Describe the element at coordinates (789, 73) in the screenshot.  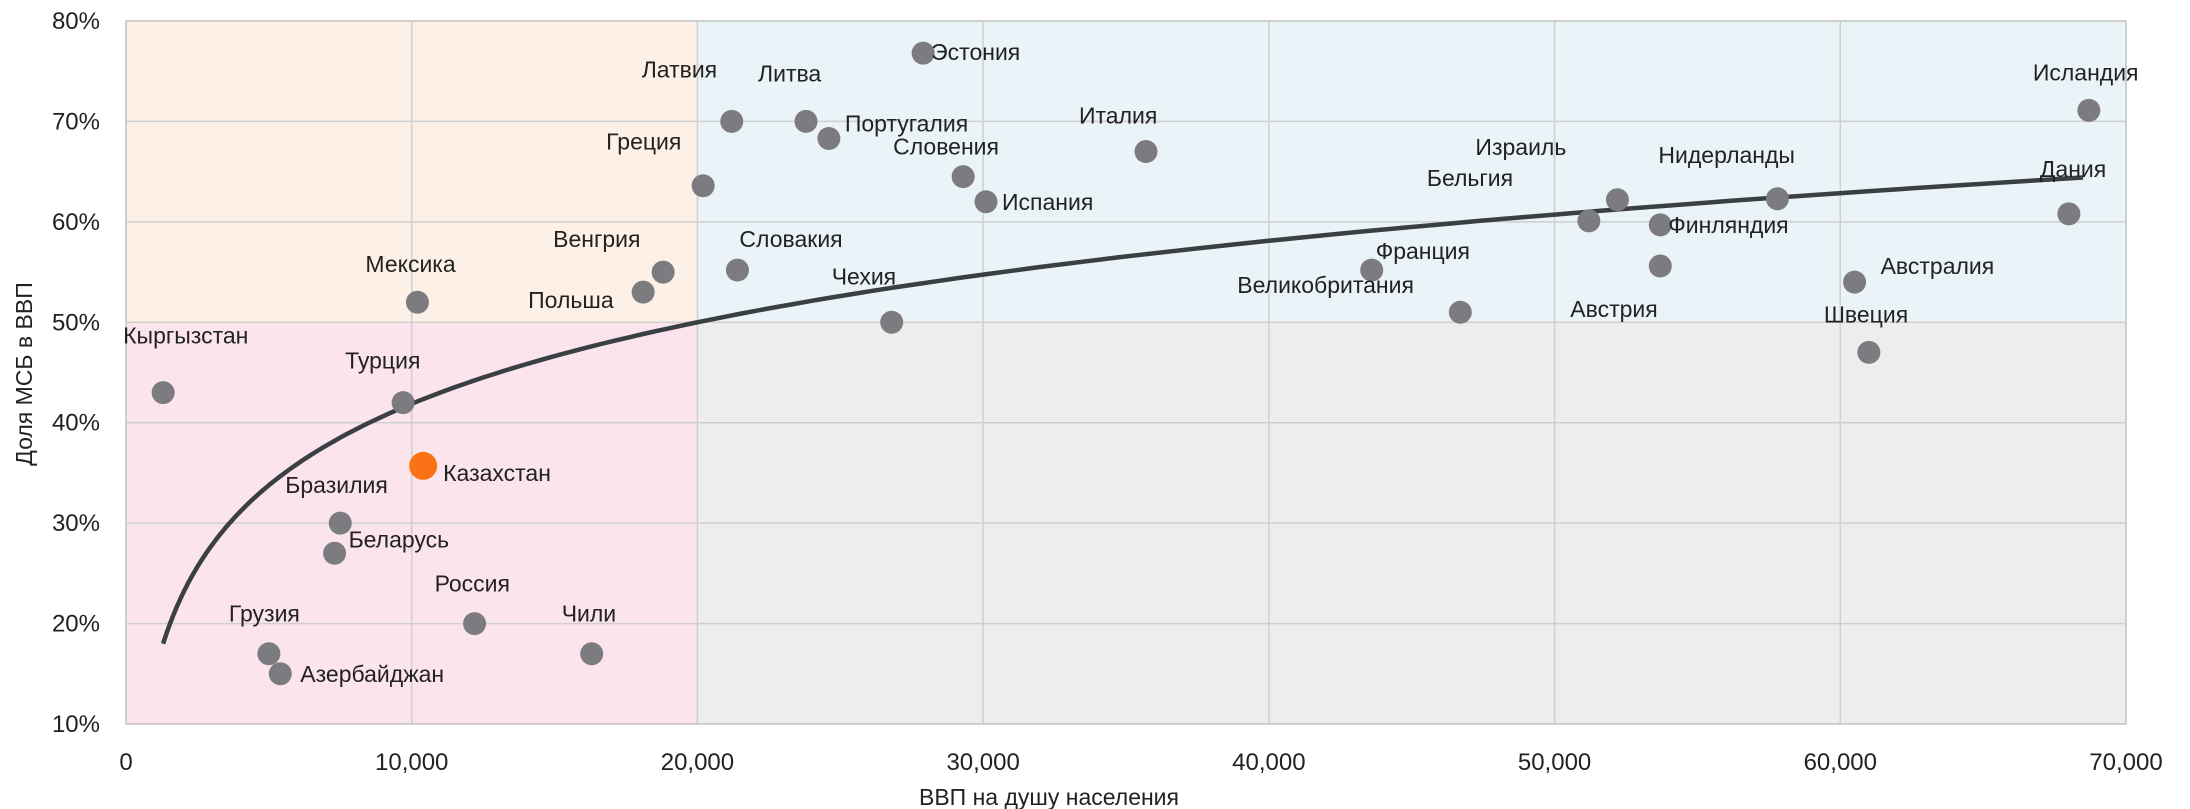
I see `point-label: Литва` at that location.